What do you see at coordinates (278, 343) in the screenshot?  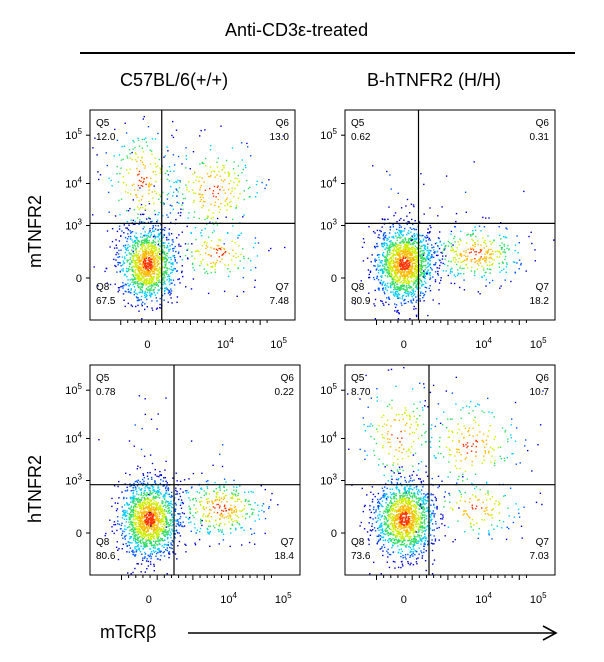 I see `x-tick-label: 105` at bounding box center [278, 343].